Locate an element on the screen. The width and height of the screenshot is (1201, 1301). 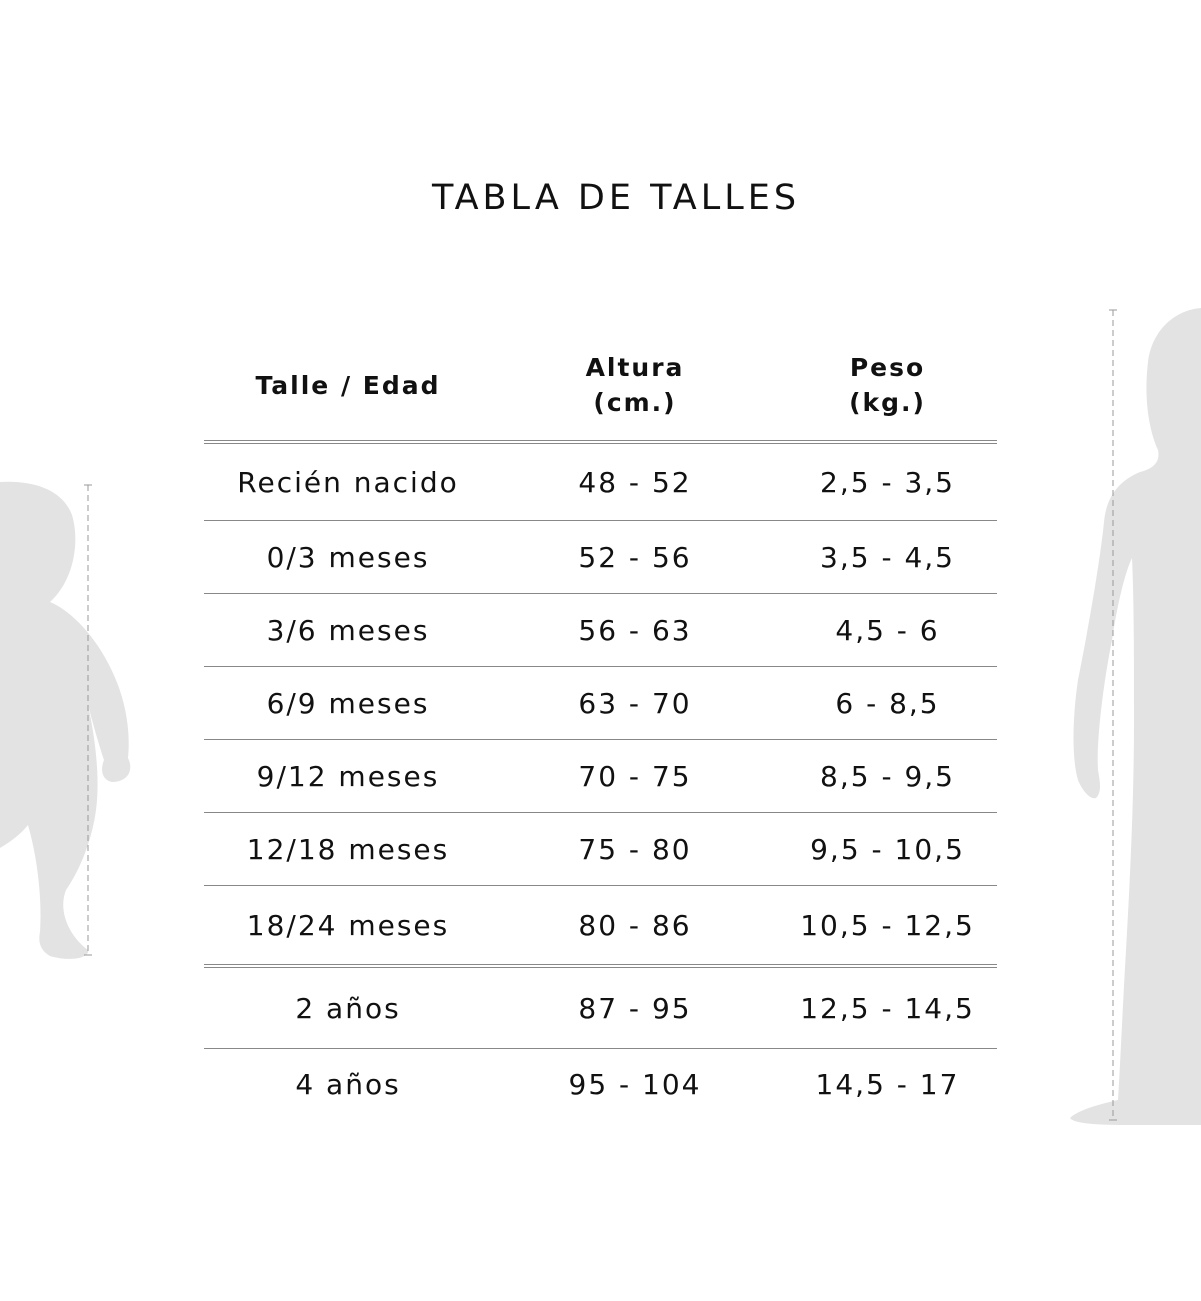
table-row: 0/3 meses 52 - 56 3,5 - 4,5 is located at coordinates (600, 557).